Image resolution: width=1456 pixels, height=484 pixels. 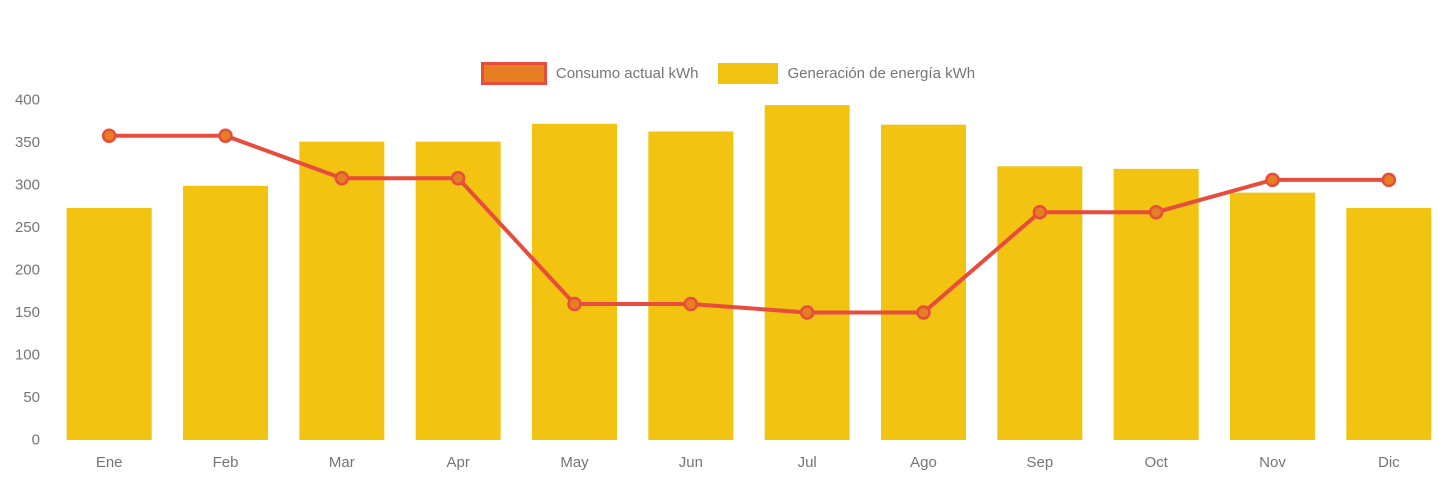 I want to click on legend-label-generacion: Generación de energía kWh, so click(x=881, y=73).